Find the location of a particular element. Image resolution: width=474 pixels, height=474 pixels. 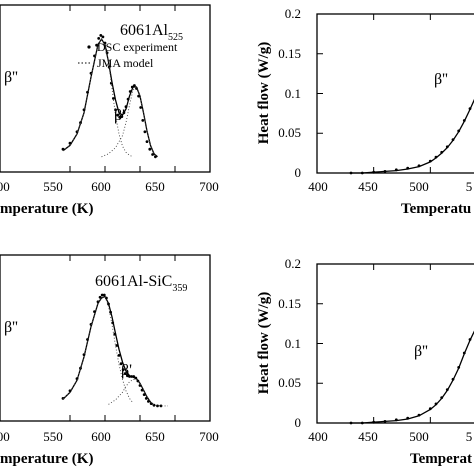

x-axis-label: Temperatu is located at coordinates (436, 209).